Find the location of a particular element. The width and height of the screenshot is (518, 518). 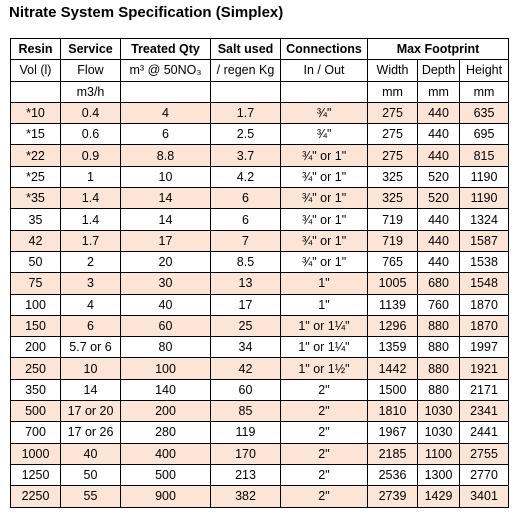

data-cell: 1.4 is located at coordinates (90, 219).